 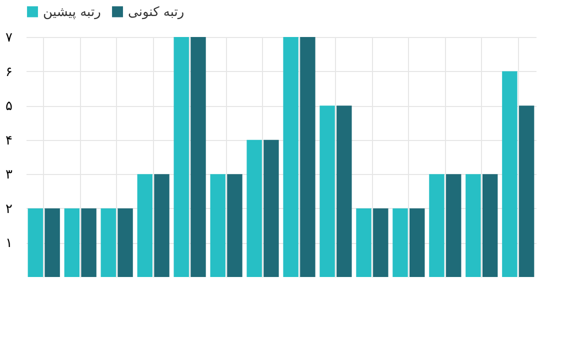 What do you see at coordinates (9, 106) in the screenshot?
I see `y-tick-label: ۵` at bounding box center [9, 106].